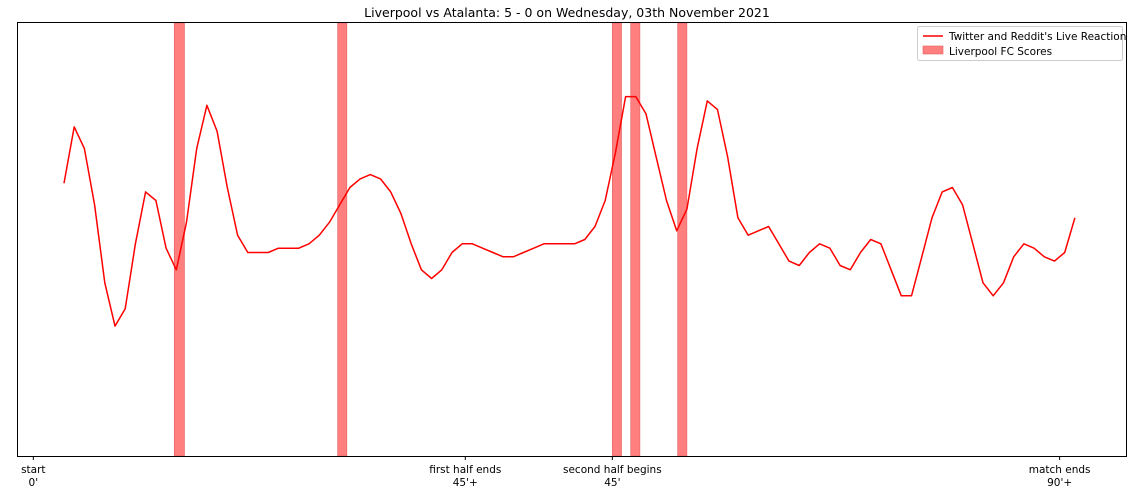 This screenshot has width=1133, height=493. Describe the element at coordinates (612, 470) in the screenshot. I see `x-tick-label: second half begins` at that location.